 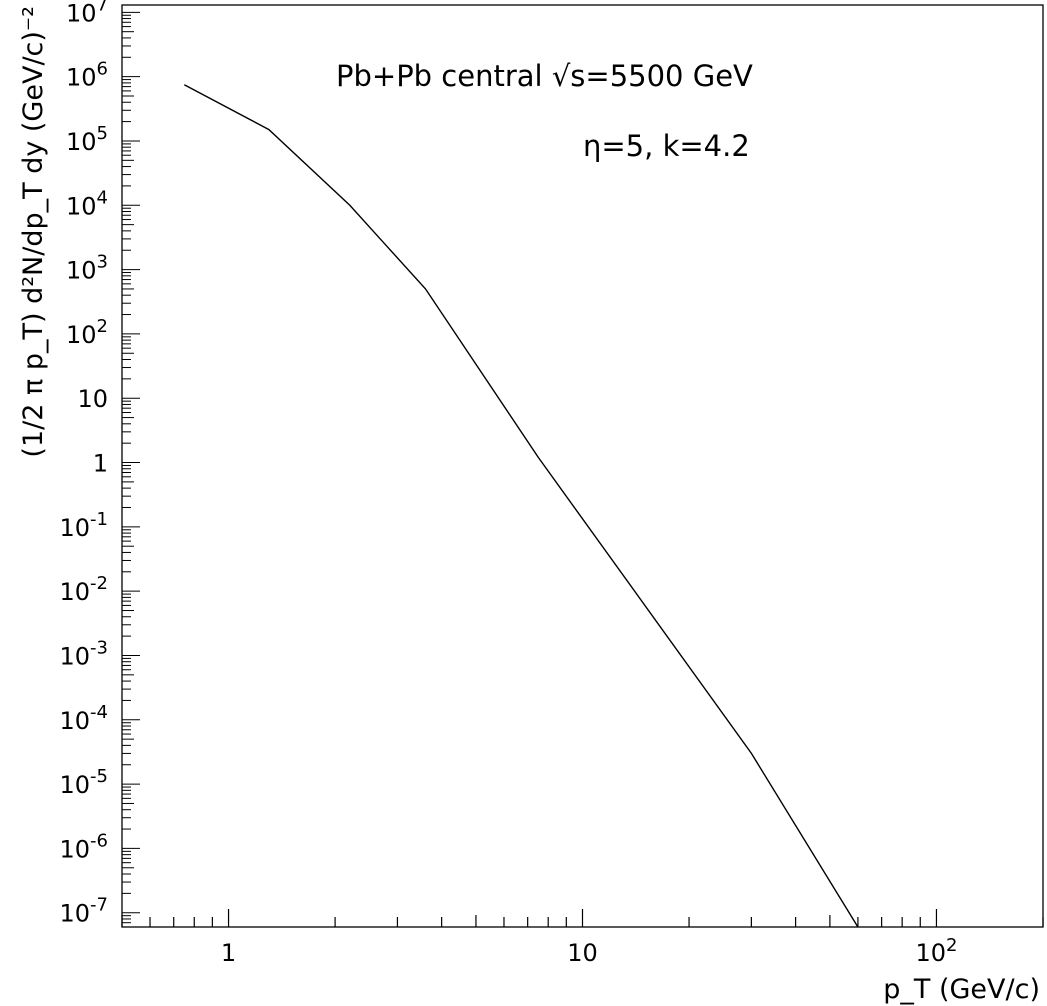 I want to click on x-axis-ticks: 1 10 102, so click(x=589, y=951).